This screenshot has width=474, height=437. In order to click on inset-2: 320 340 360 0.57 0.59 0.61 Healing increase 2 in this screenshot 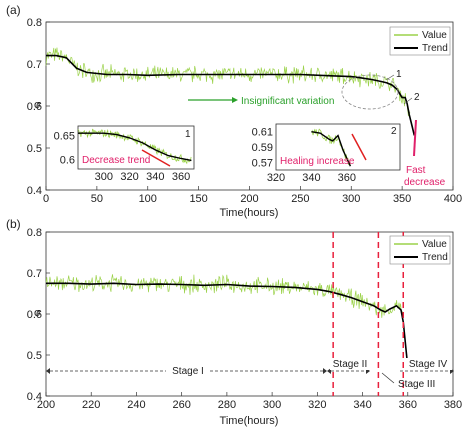, I will do `click(326, 153)`.